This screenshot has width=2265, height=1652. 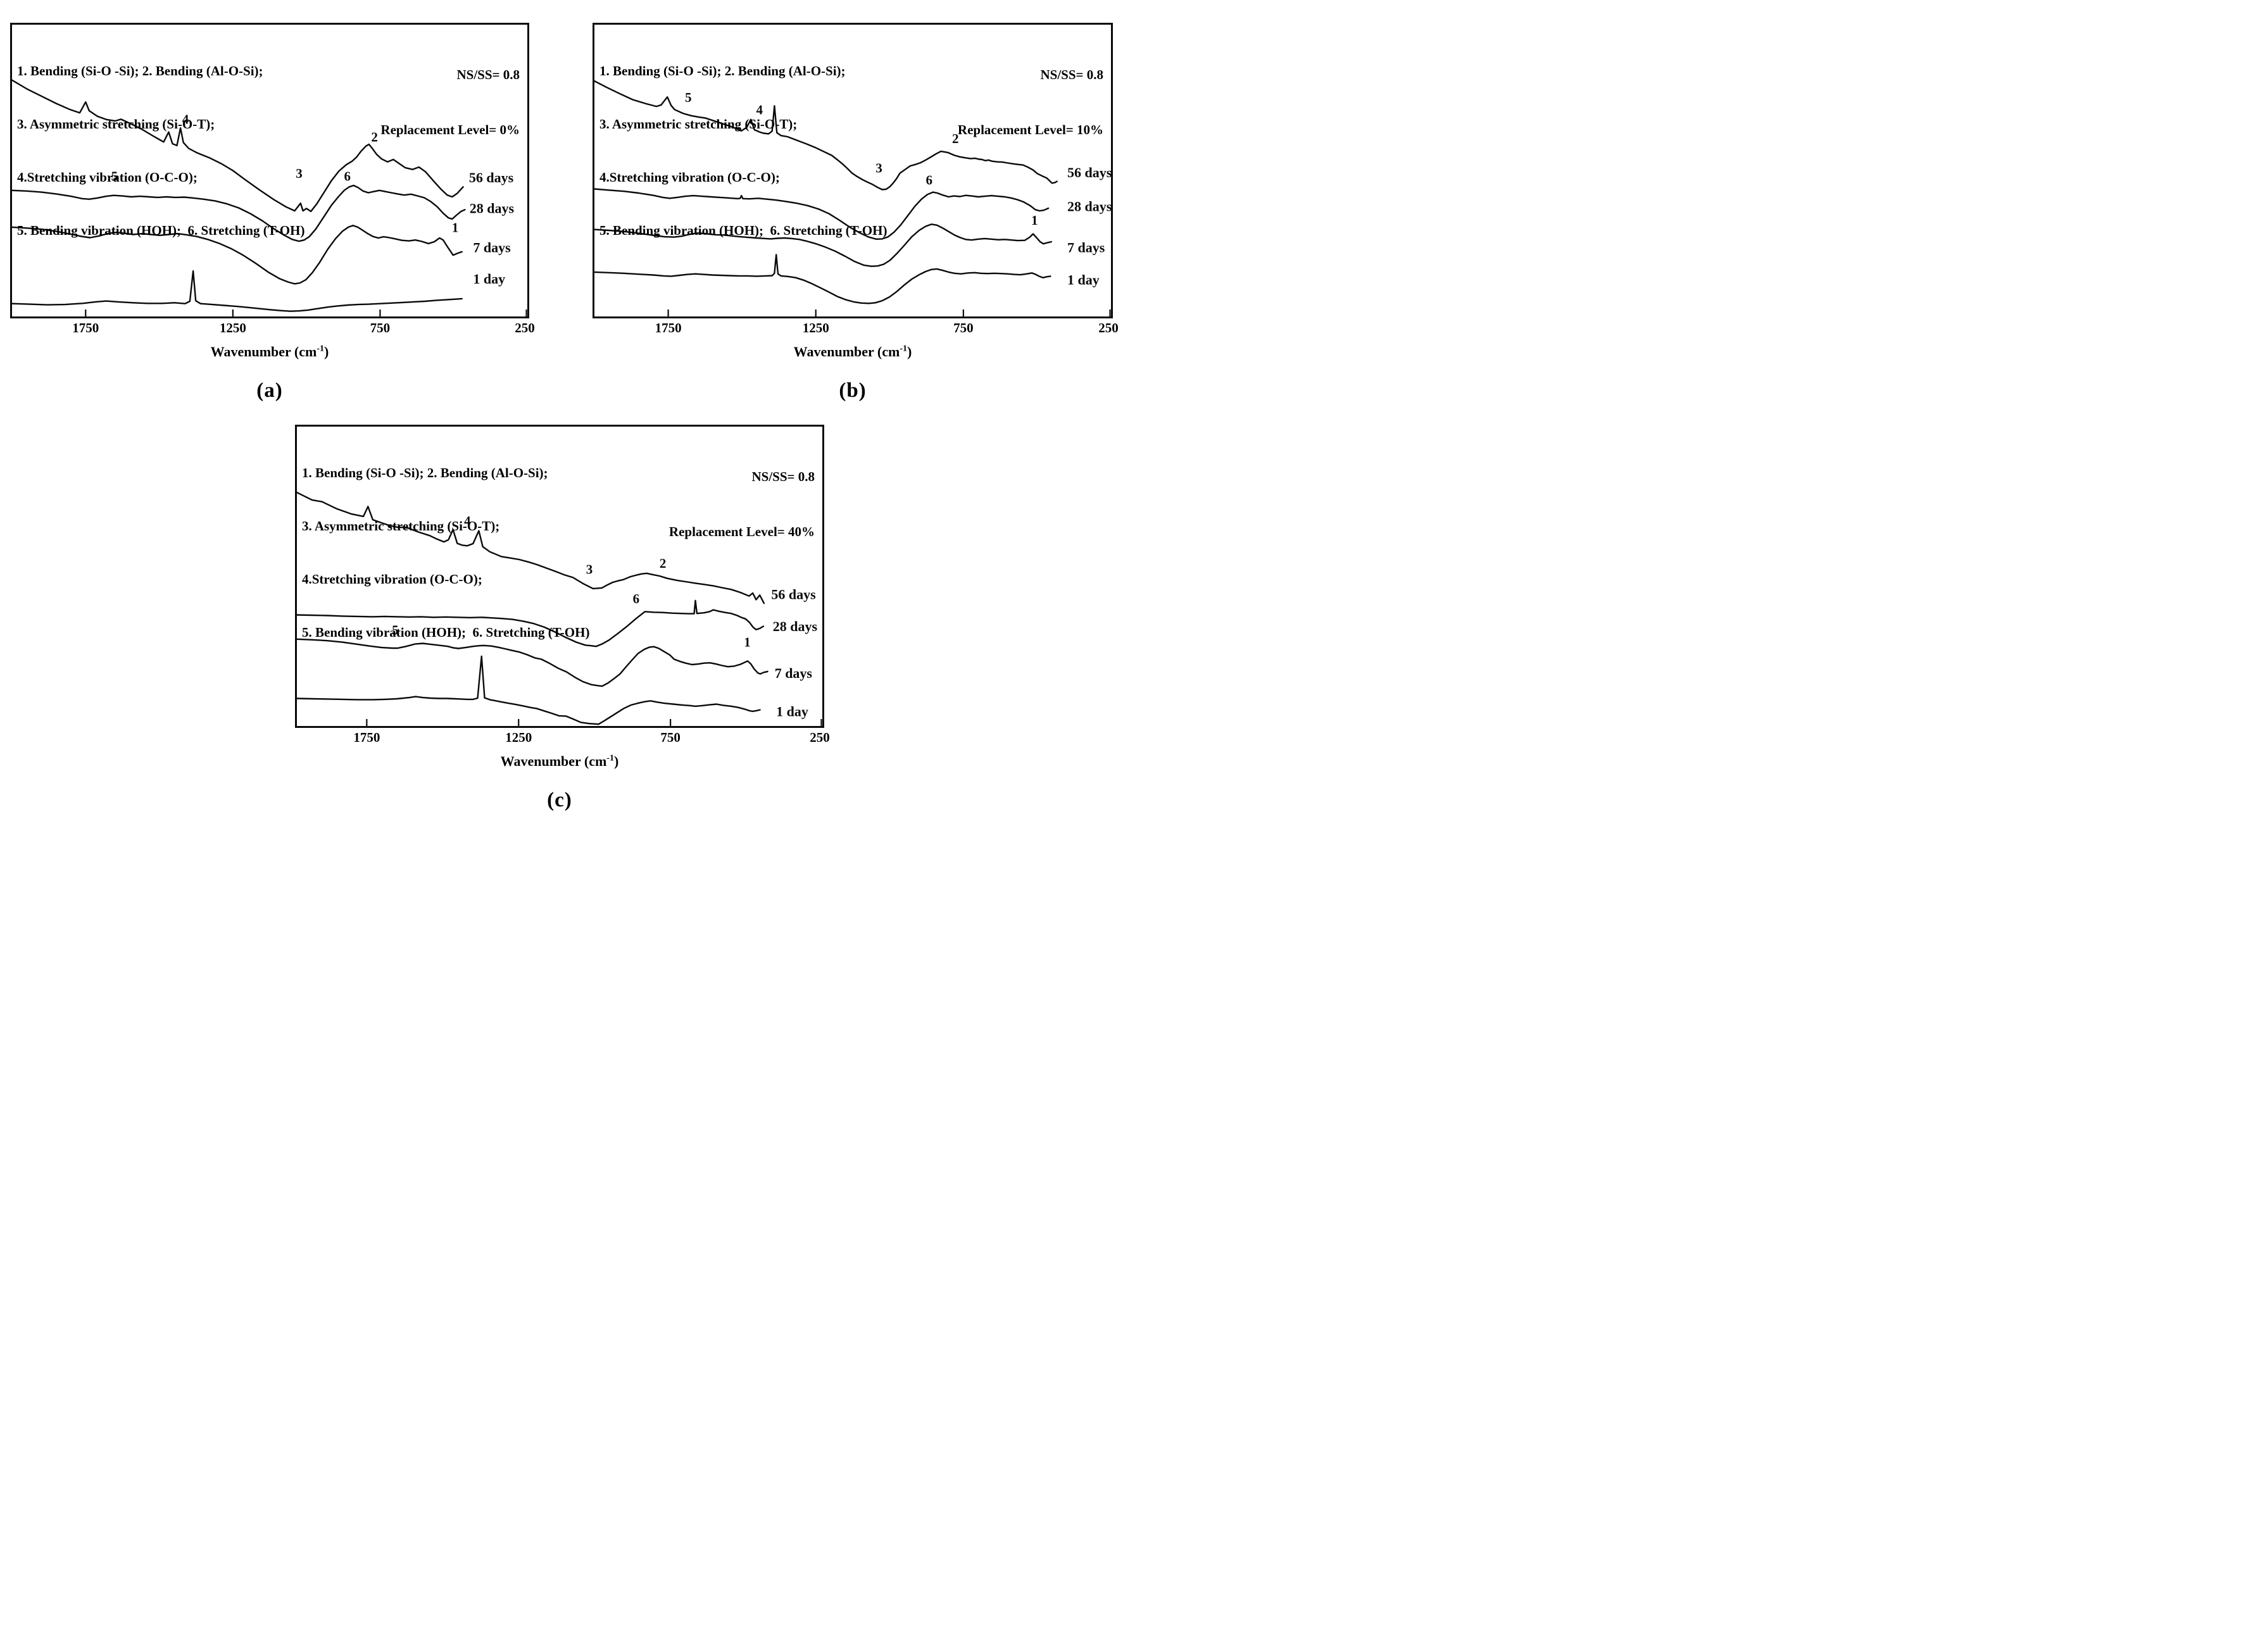 I want to click on spectra-canvas-b: 5 4 3 2 6 1 56 days 28 days 7 days 1 day, so click(x=852, y=198).